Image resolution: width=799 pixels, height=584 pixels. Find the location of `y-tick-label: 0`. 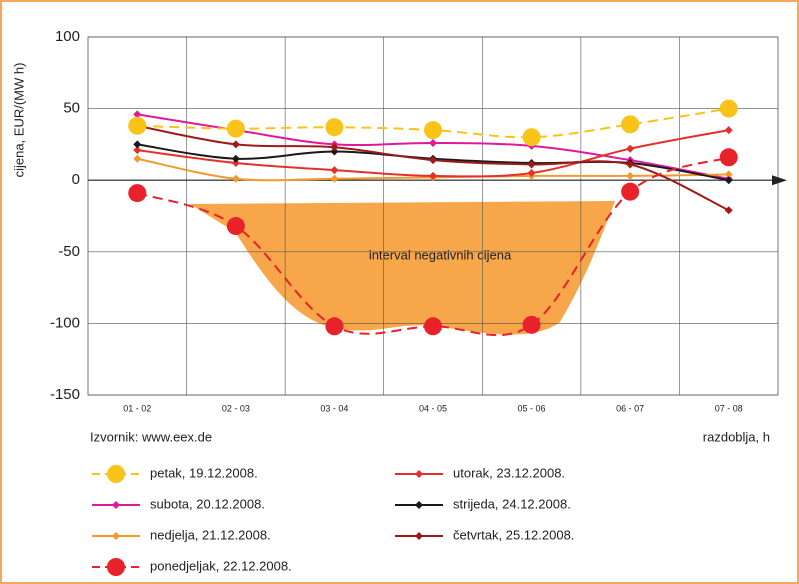

y-tick-label: 0 is located at coordinates (76, 179).